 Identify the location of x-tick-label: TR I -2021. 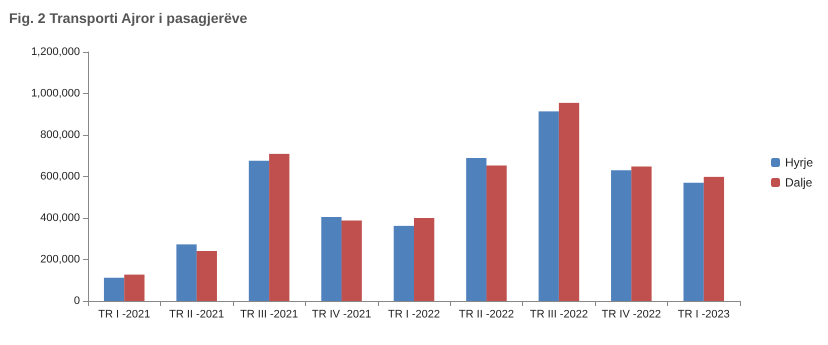
(124, 314).